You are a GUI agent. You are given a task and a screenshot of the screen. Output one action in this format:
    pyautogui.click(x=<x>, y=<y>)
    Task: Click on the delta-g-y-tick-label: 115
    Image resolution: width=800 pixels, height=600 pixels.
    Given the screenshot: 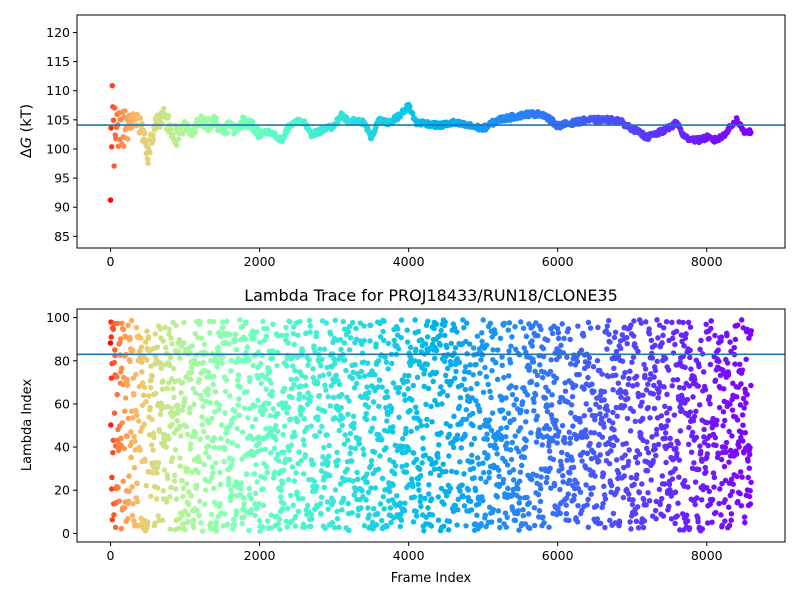 What is the action you would take?
    pyautogui.click(x=58, y=61)
    